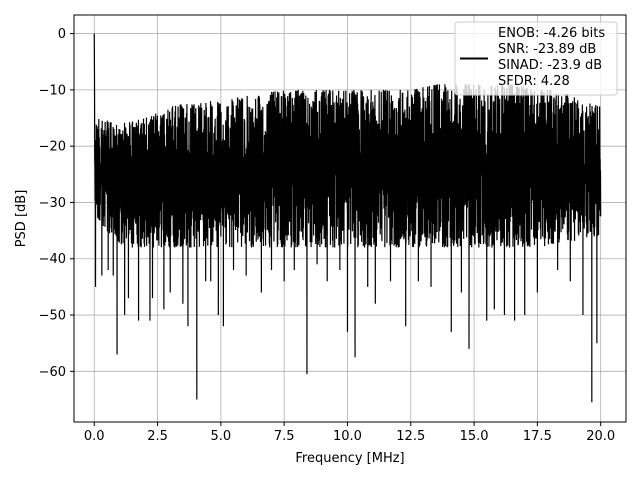 This screenshot has width=640, height=480. Describe the element at coordinates (52, 372) in the screenshot. I see `y-tick-label: −60` at that location.